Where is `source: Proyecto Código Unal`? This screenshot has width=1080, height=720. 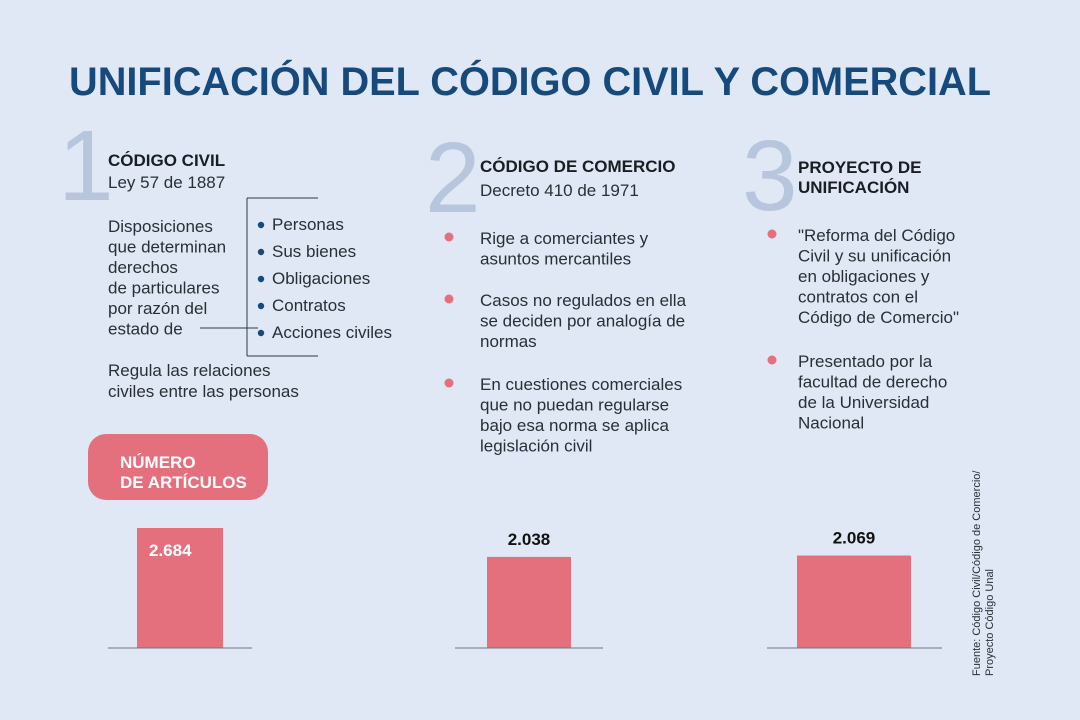 source: Proyecto Código Unal is located at coordinates (990, 622).